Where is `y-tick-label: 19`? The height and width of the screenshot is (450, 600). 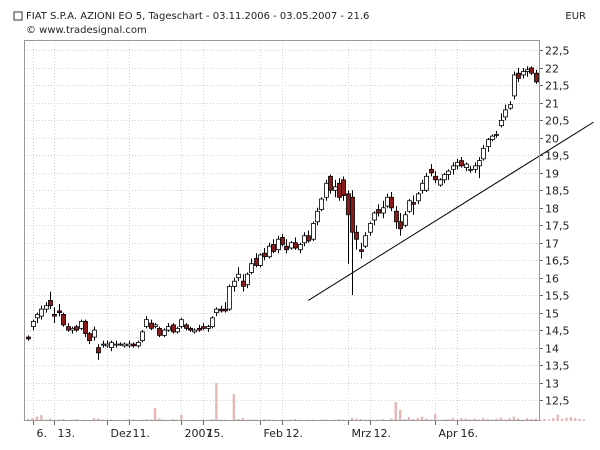 y-tick-label: 19 is located at coordinates (552, 174).